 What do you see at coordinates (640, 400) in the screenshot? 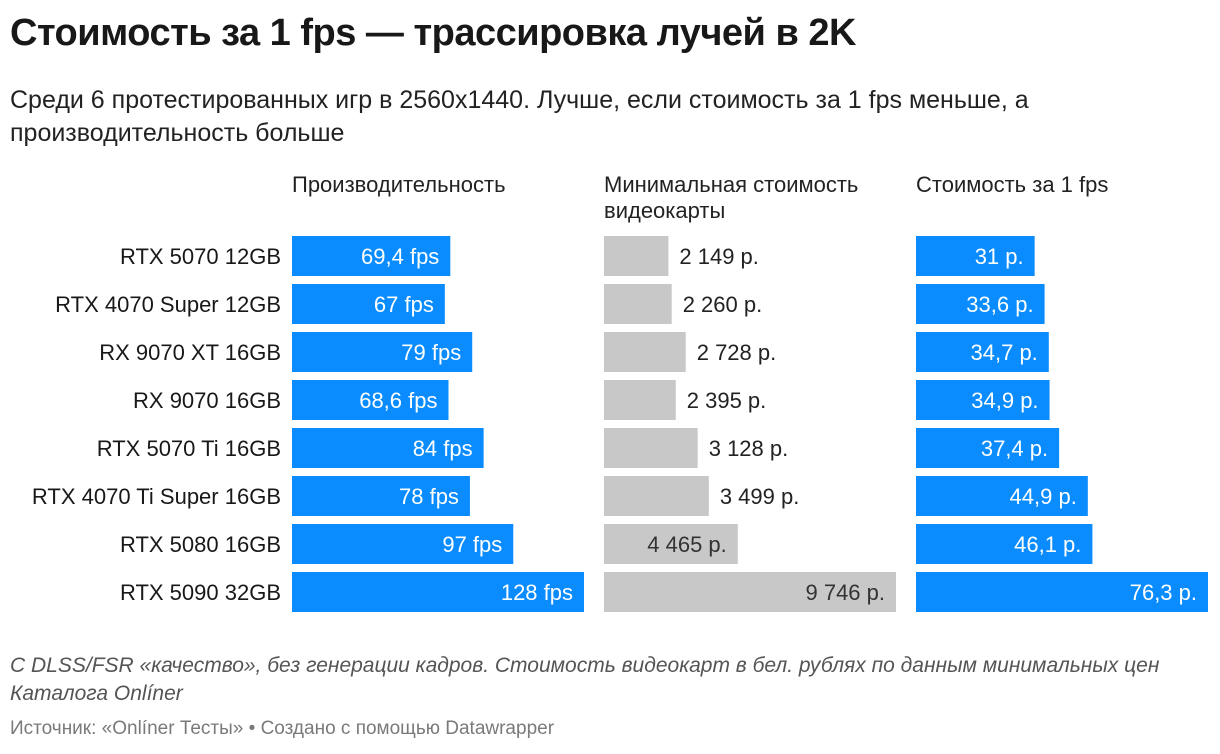
I see `bar-min-price-rx-9070-16gb` at bounding box center [640, 400].